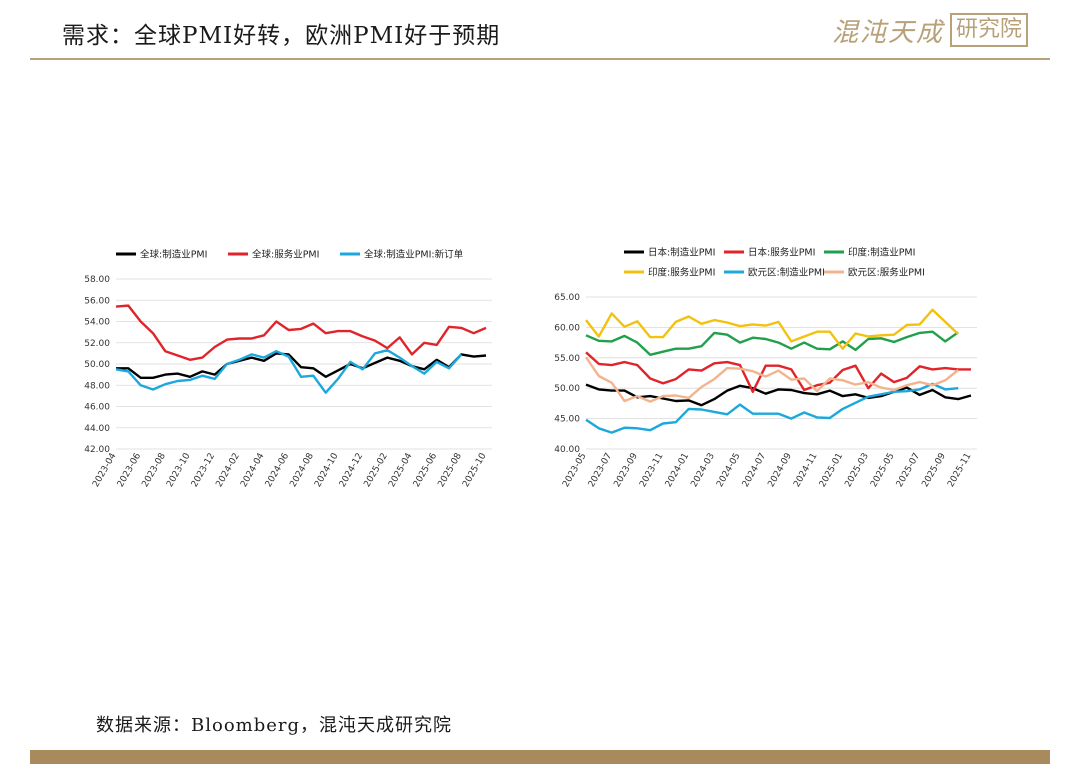  I want to click on y-tick-label: 55.00, so click(567, 359).